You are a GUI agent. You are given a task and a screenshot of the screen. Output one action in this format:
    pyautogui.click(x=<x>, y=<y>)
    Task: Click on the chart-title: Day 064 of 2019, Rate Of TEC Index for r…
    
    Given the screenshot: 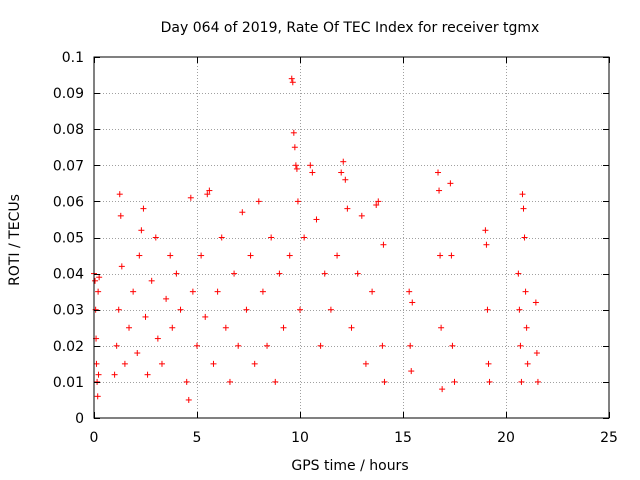 What is the action you would take?
    pyautogui.click(x=350, y=28)
    